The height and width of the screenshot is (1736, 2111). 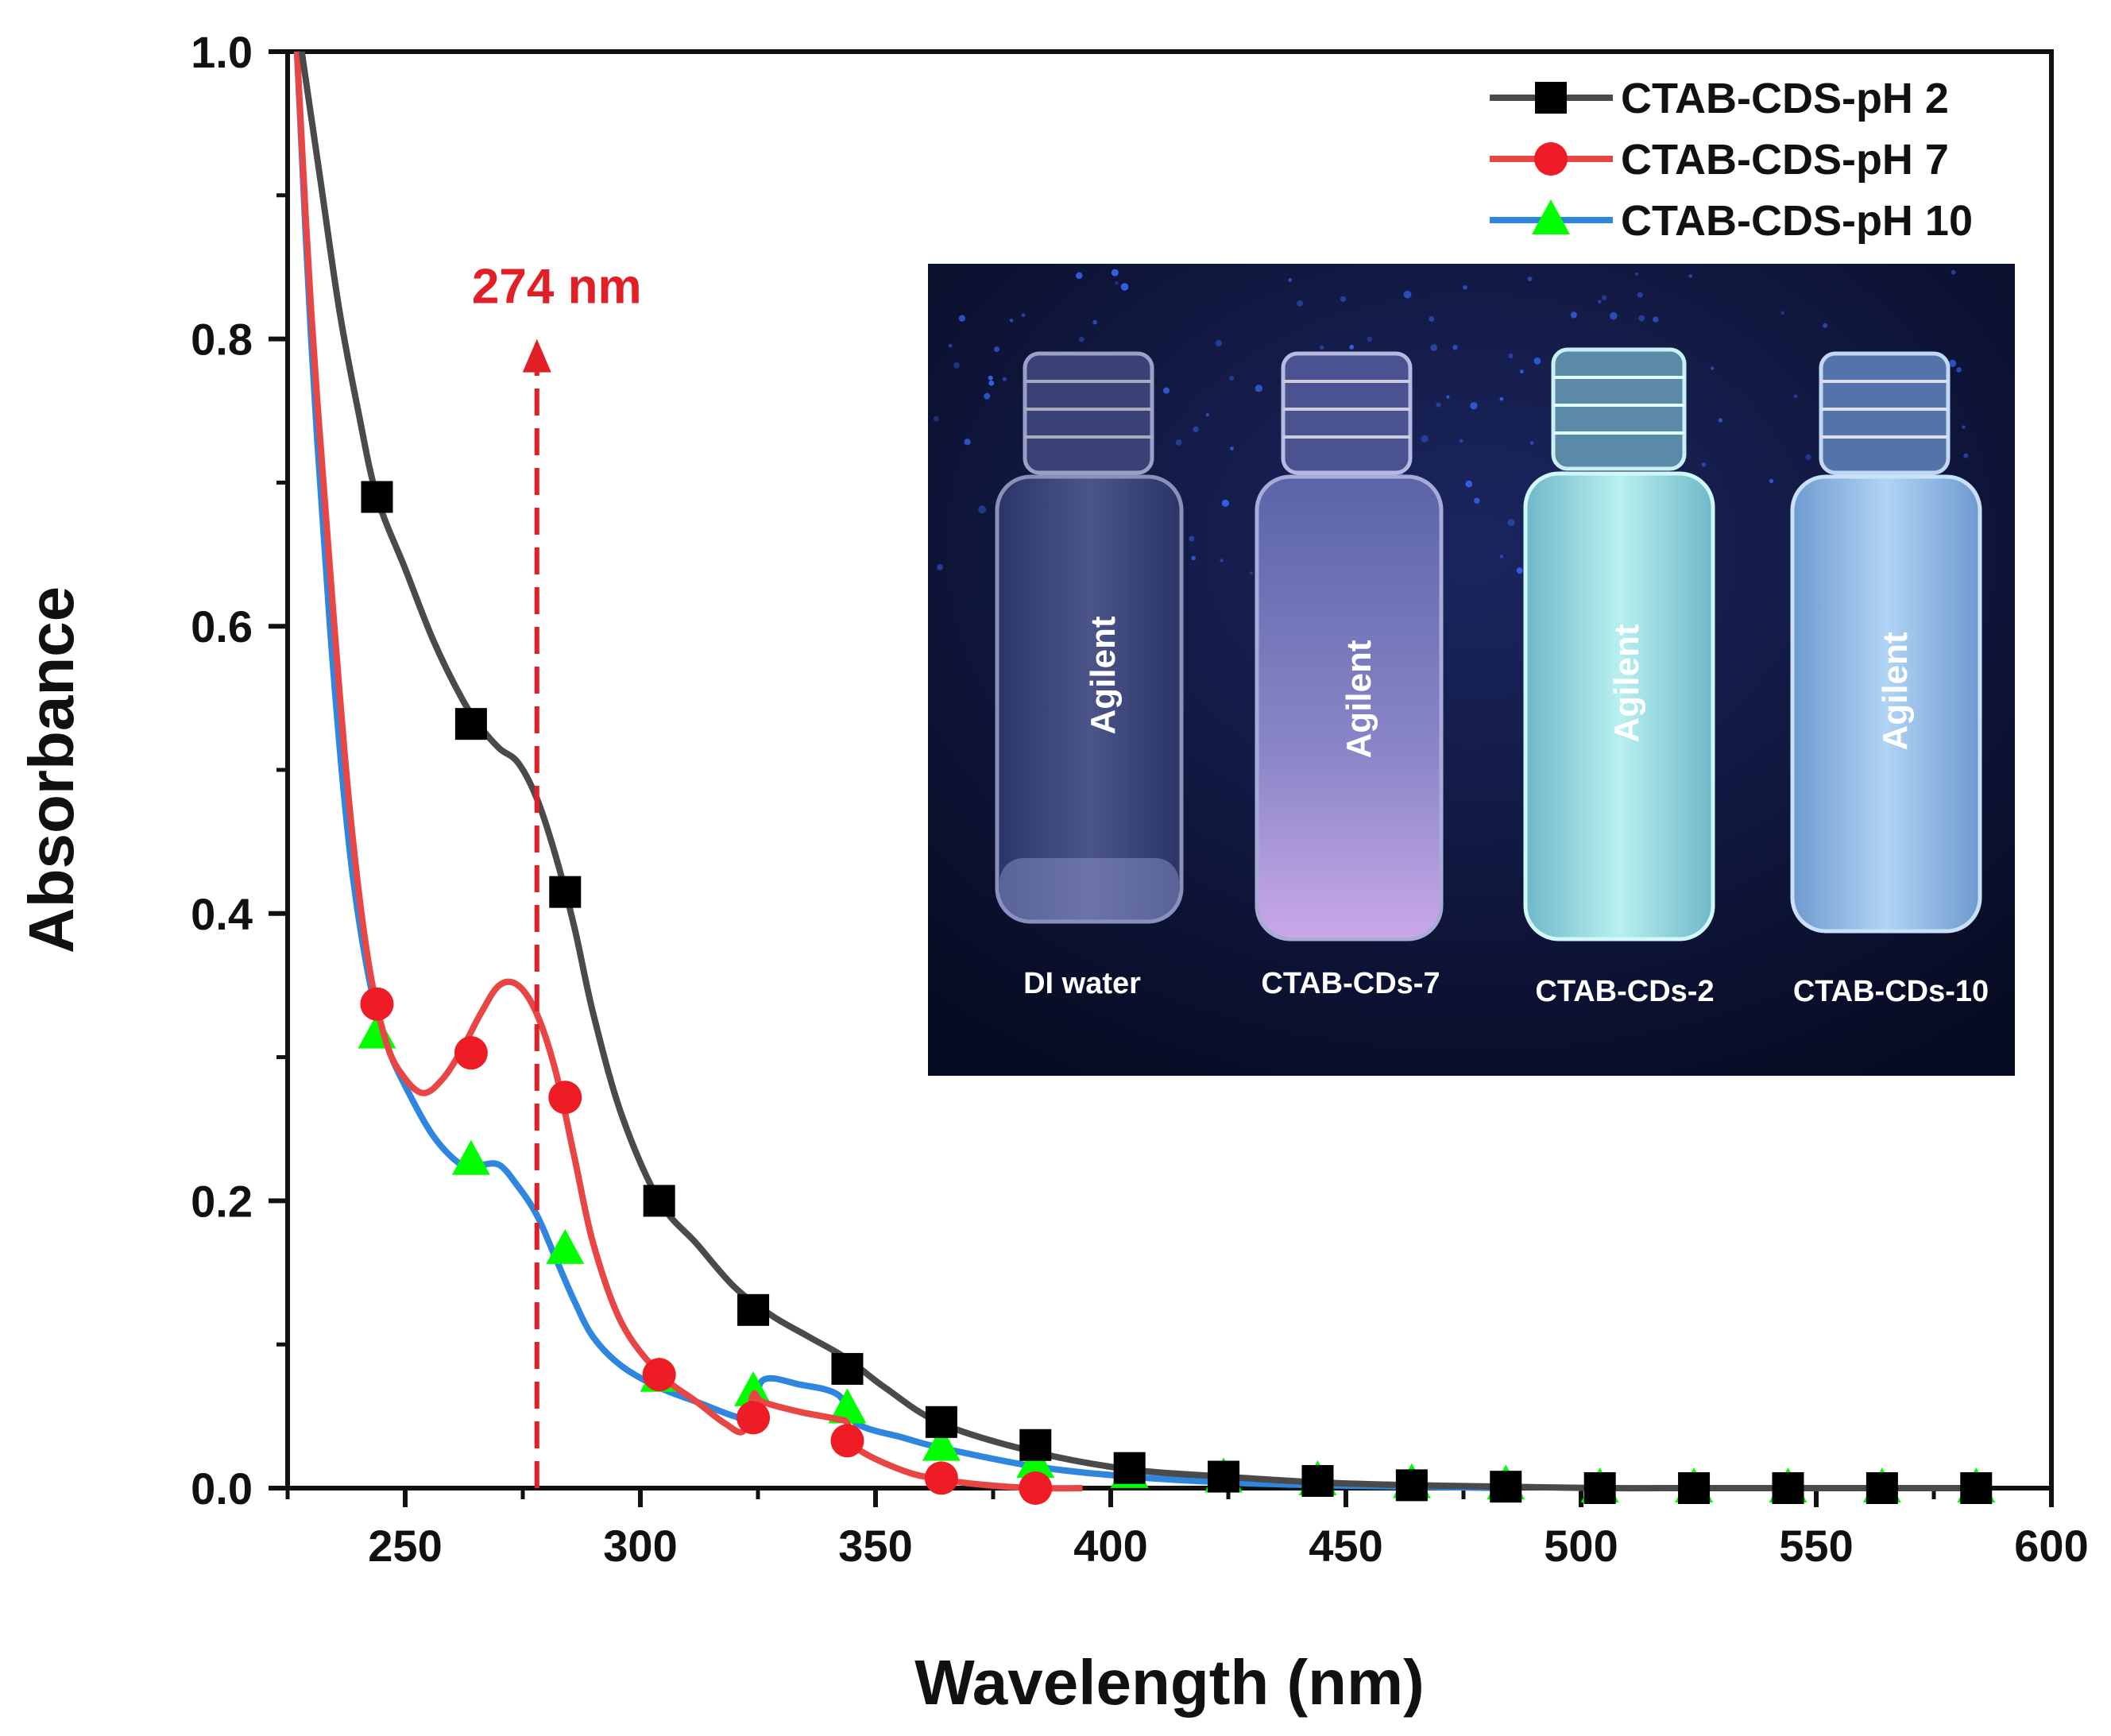 What do you see at coordinates (1720, 160) in the screenshot?
I see `legend-entry: CTAB-CDS-pH 7` at bounding box center [1720, 160].